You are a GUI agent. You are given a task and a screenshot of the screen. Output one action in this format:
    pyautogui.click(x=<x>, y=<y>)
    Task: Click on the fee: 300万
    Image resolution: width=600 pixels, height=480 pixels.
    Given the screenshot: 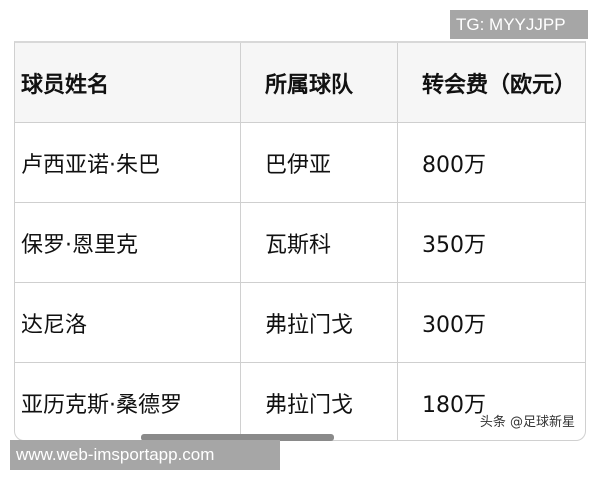 What is the action you would take?
    pyautogui.click(x=454, y=325)
    